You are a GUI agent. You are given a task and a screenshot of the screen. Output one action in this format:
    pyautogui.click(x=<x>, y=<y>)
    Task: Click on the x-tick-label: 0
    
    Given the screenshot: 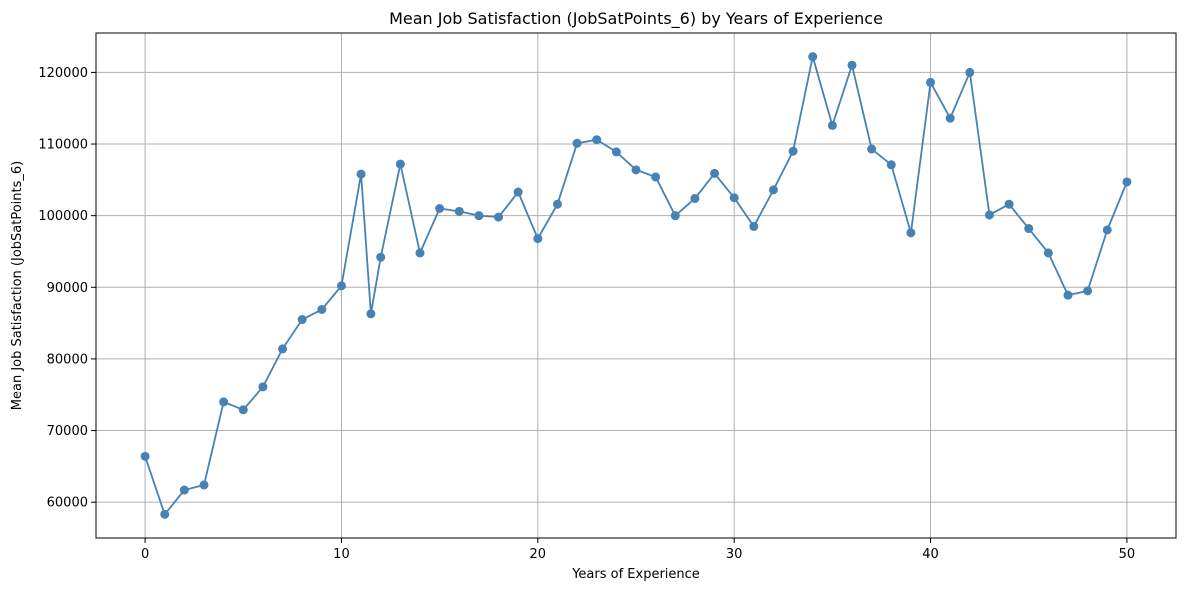 What is the action you would take?
    pyautogui.click(x=145, y=554)
    